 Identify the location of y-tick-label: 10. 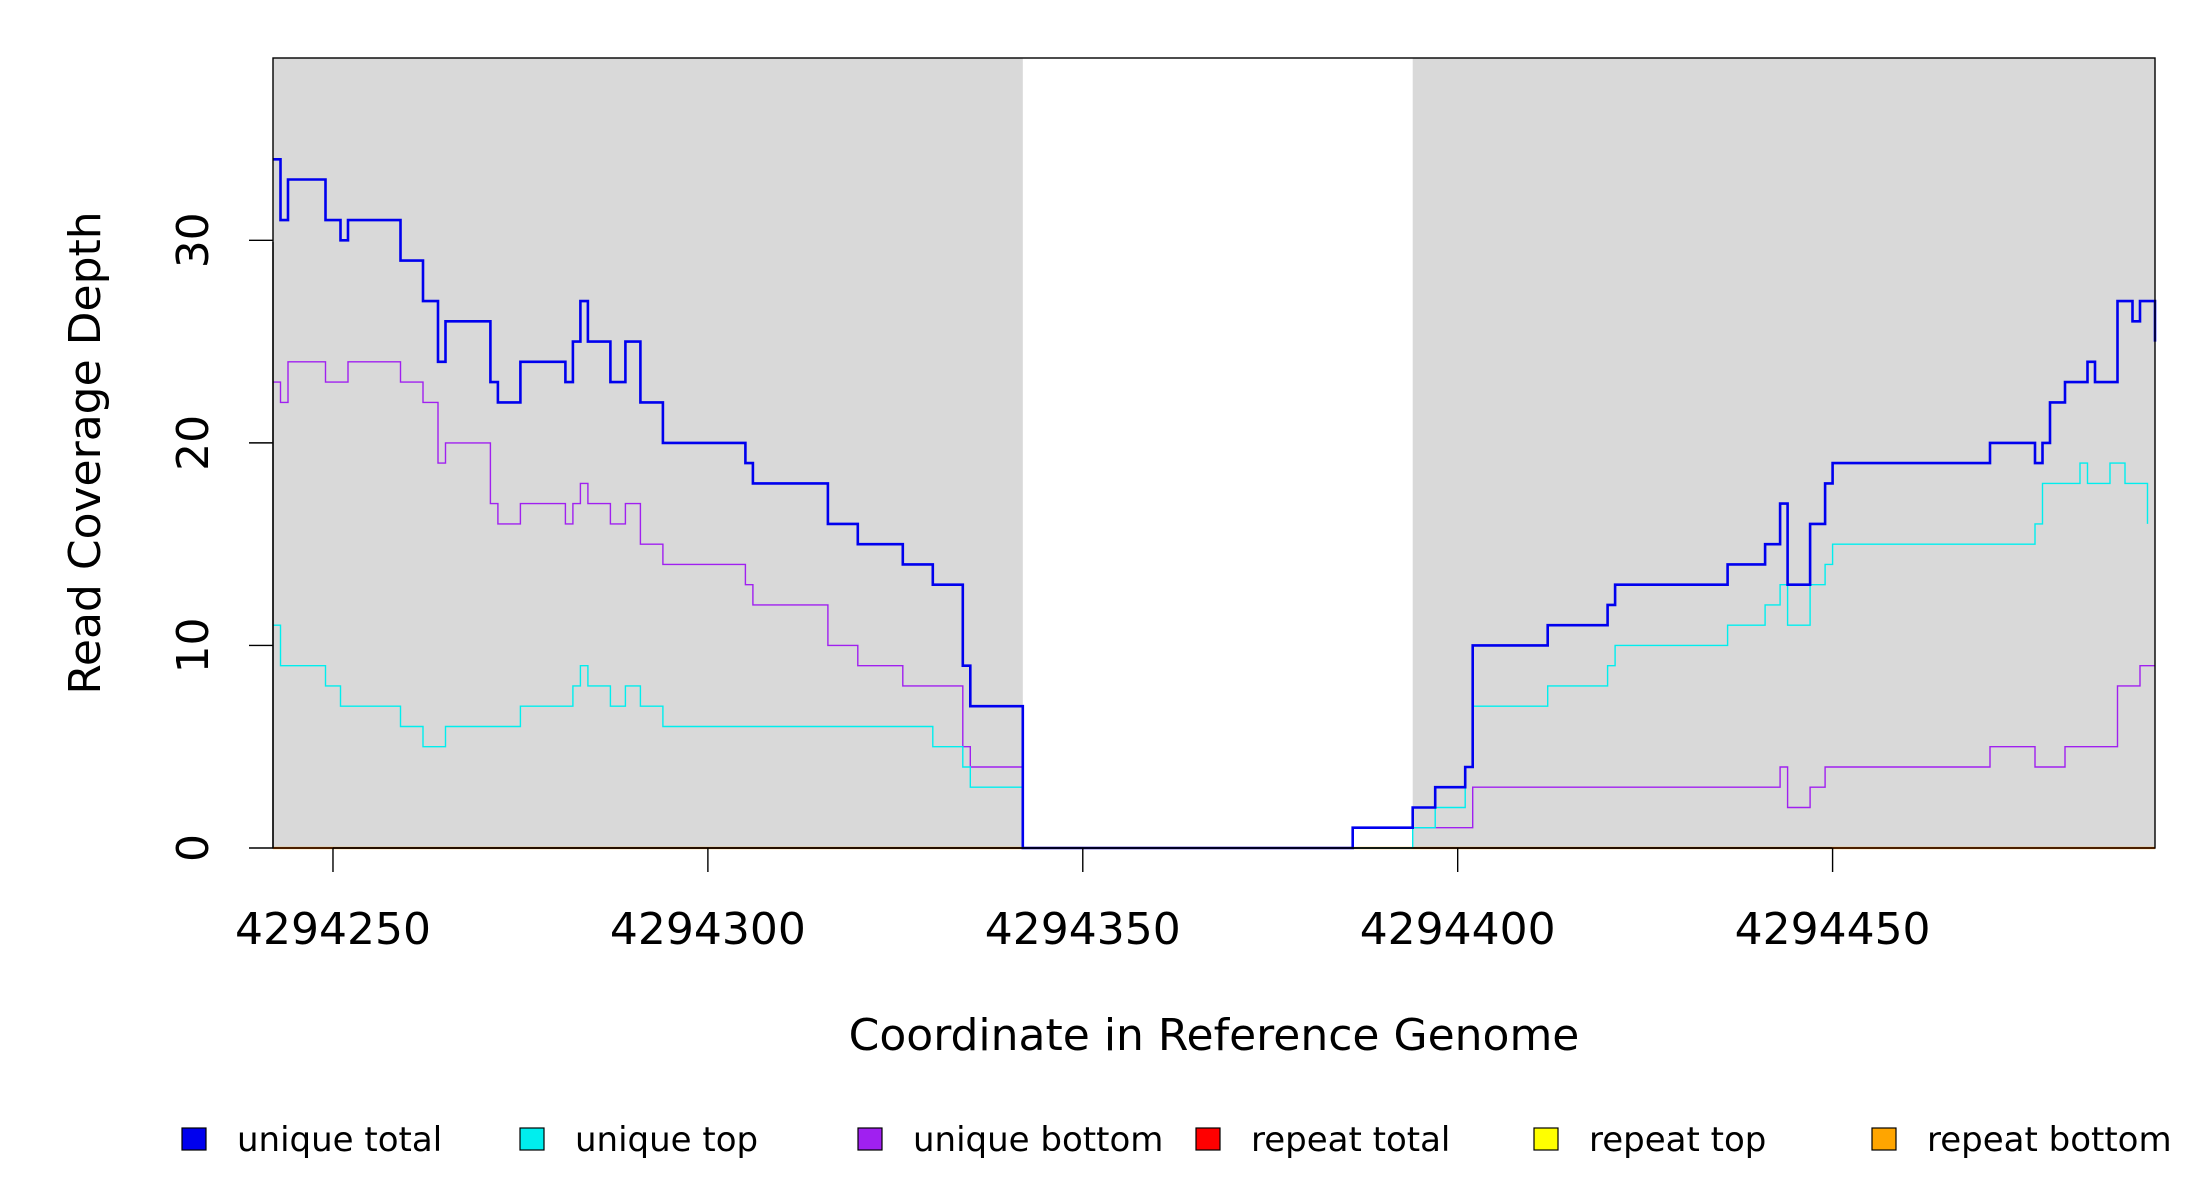
(193, 645).